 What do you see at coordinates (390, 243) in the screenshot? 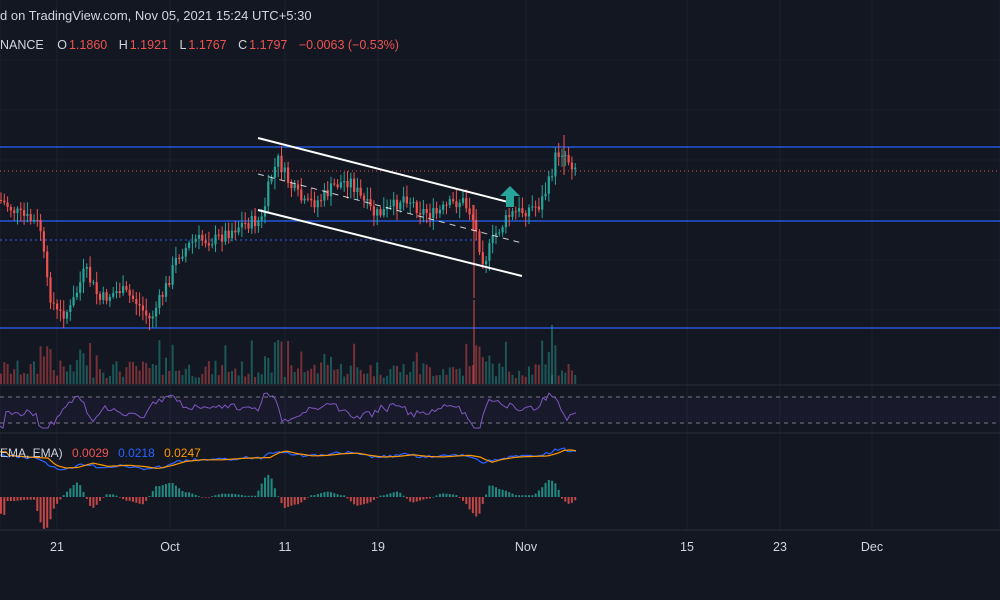
I see `channel-lower-line` at bounding box center [390, 243].